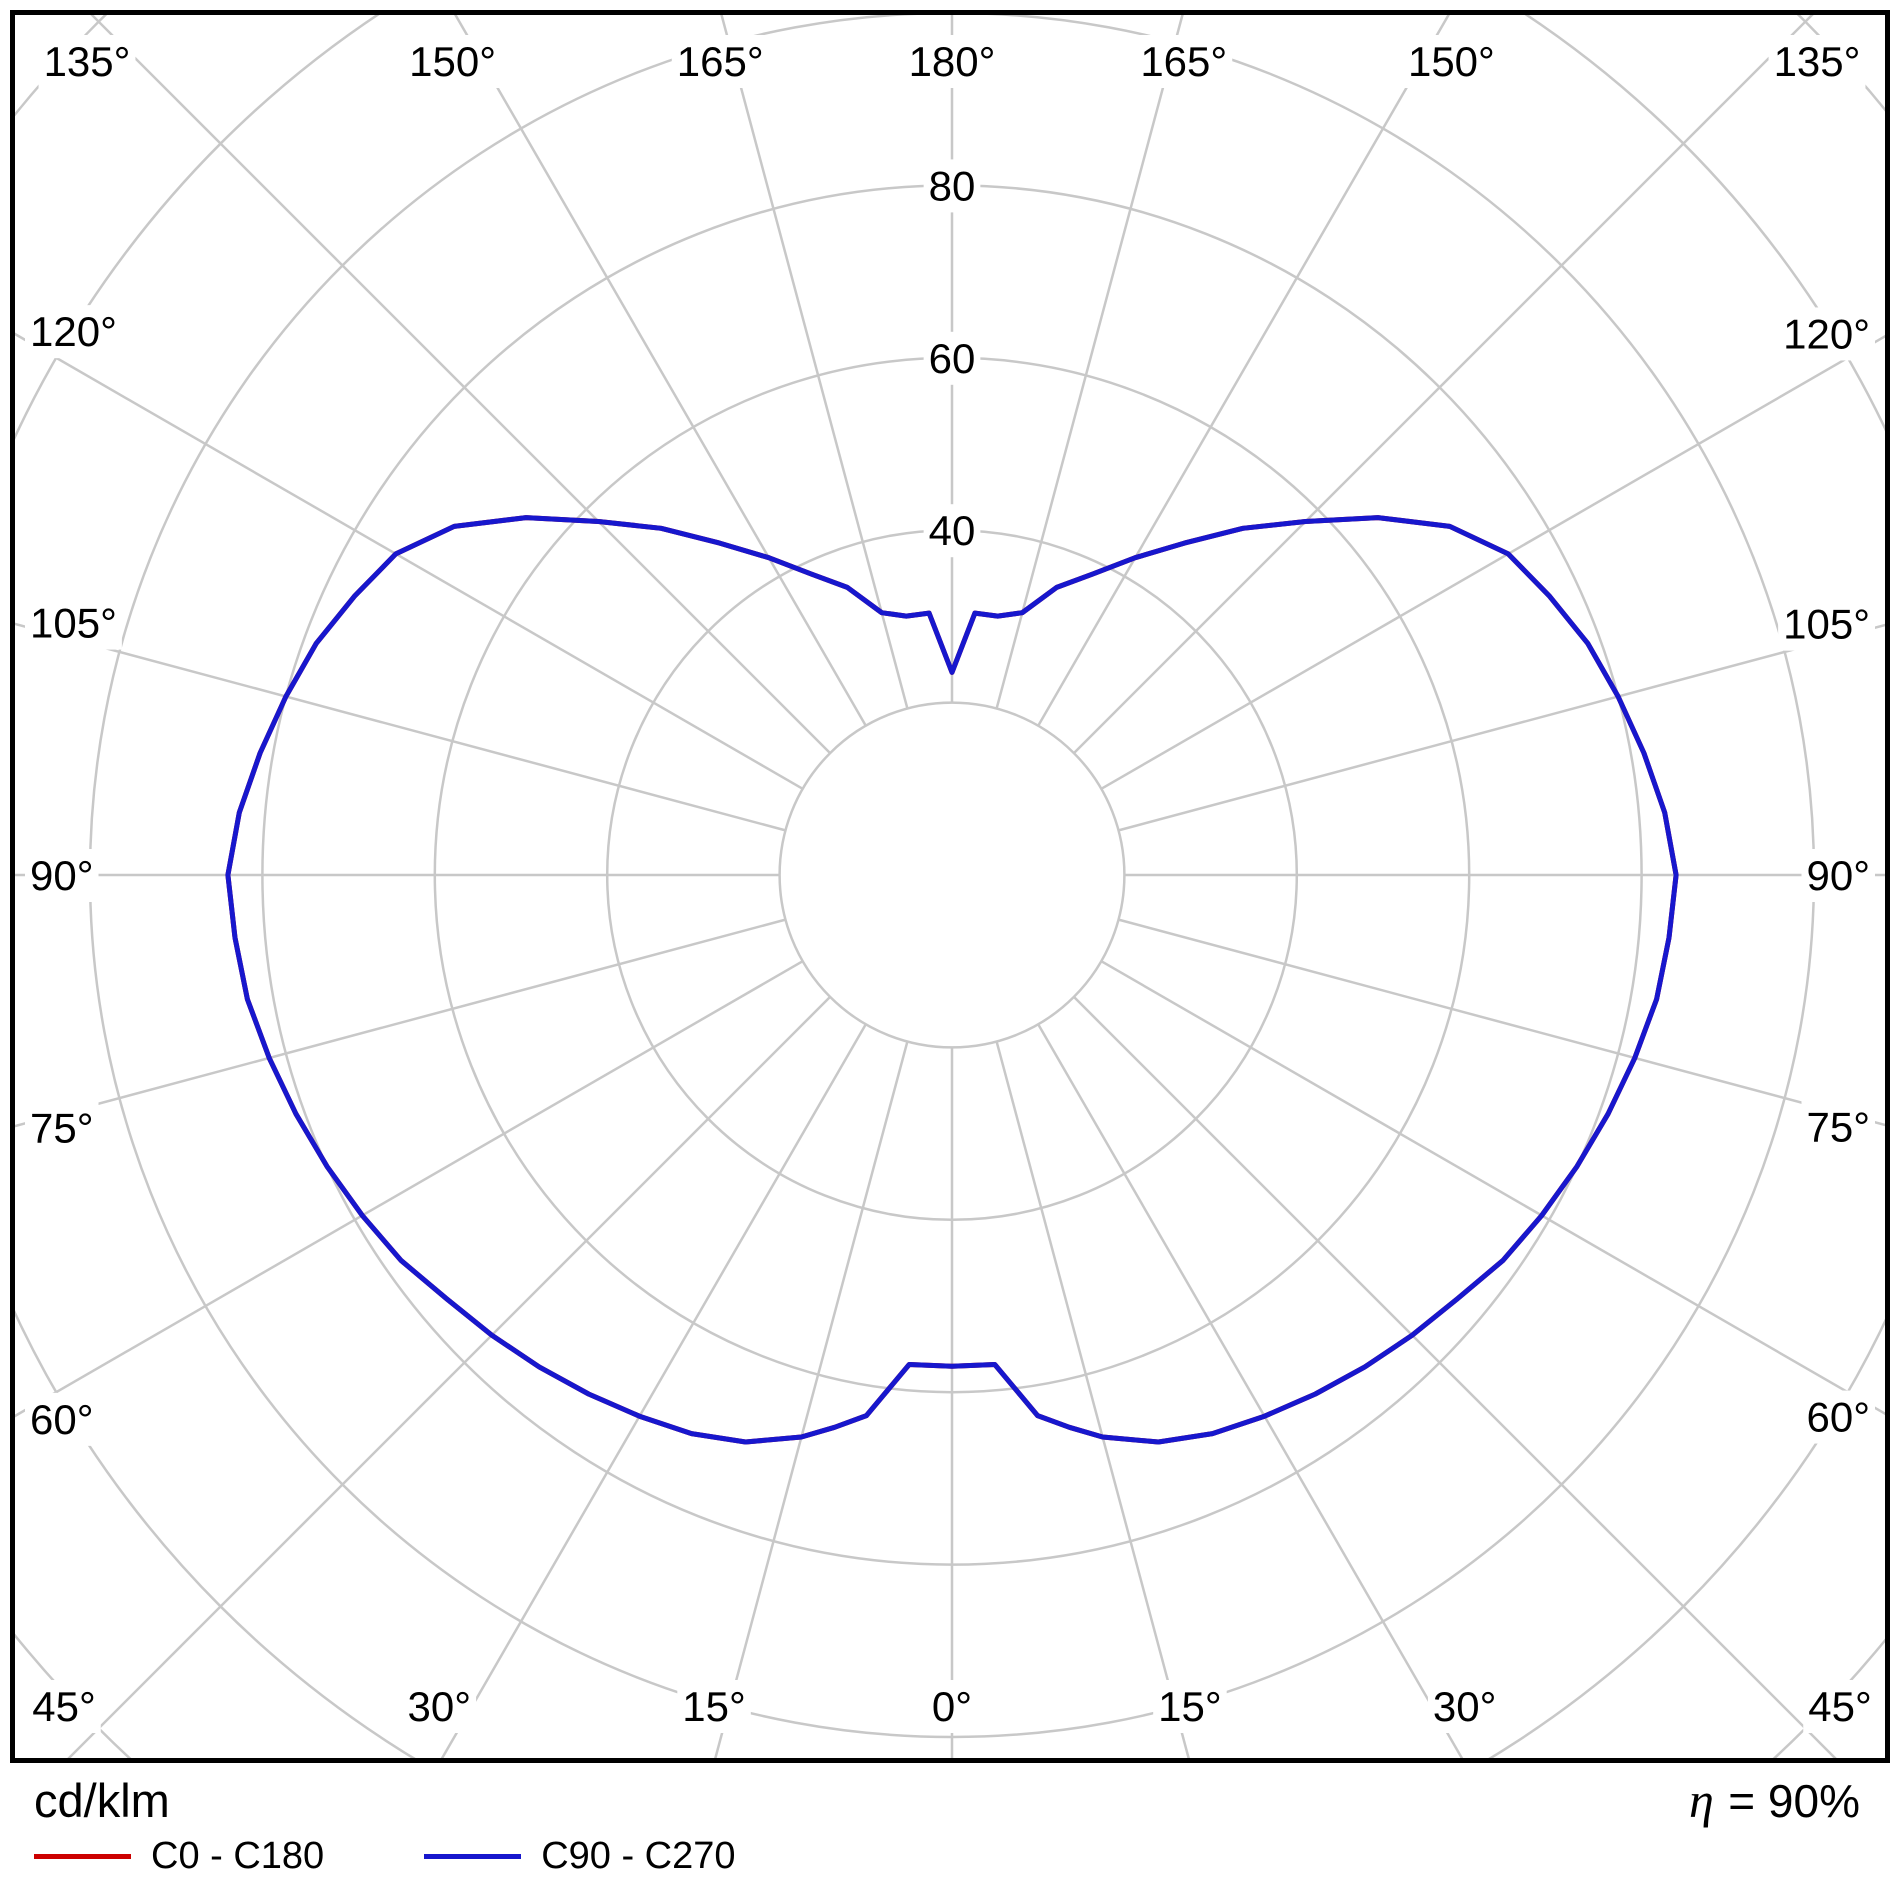 Image resolution: width=1900 pixels, height=1900 pixels. Describe the element at coordinates (950, 1856) in the screenshot. I see `legend: C0 - C180 C90 - C270` at that location.